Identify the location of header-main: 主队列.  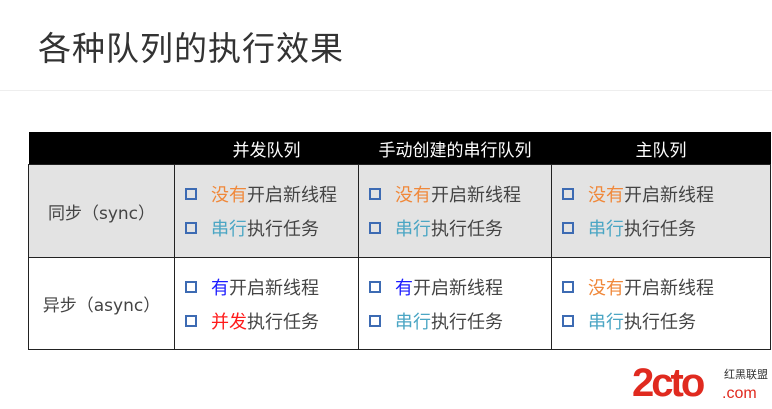
(661, 148).